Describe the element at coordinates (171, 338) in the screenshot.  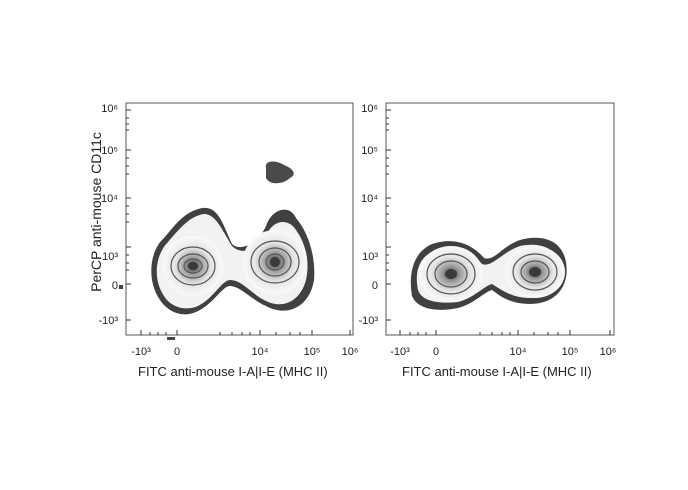
I see `axis-marker-left-x` at that location.